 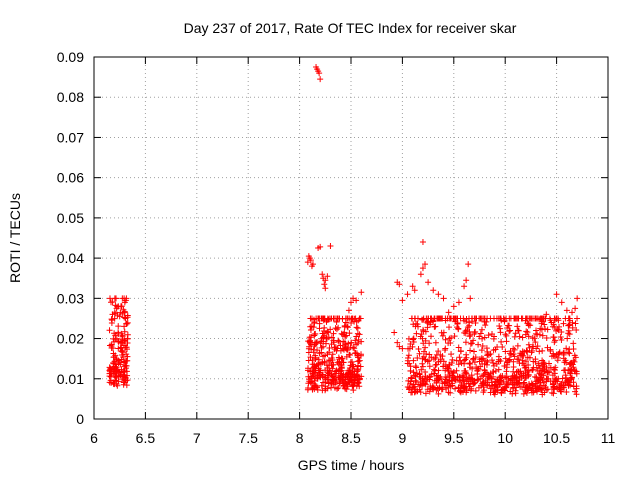 What do you see at coordinates (454, 438) in the screenshot?
I see `x-tick-label: 9.5` at bounding box center [454, 438].